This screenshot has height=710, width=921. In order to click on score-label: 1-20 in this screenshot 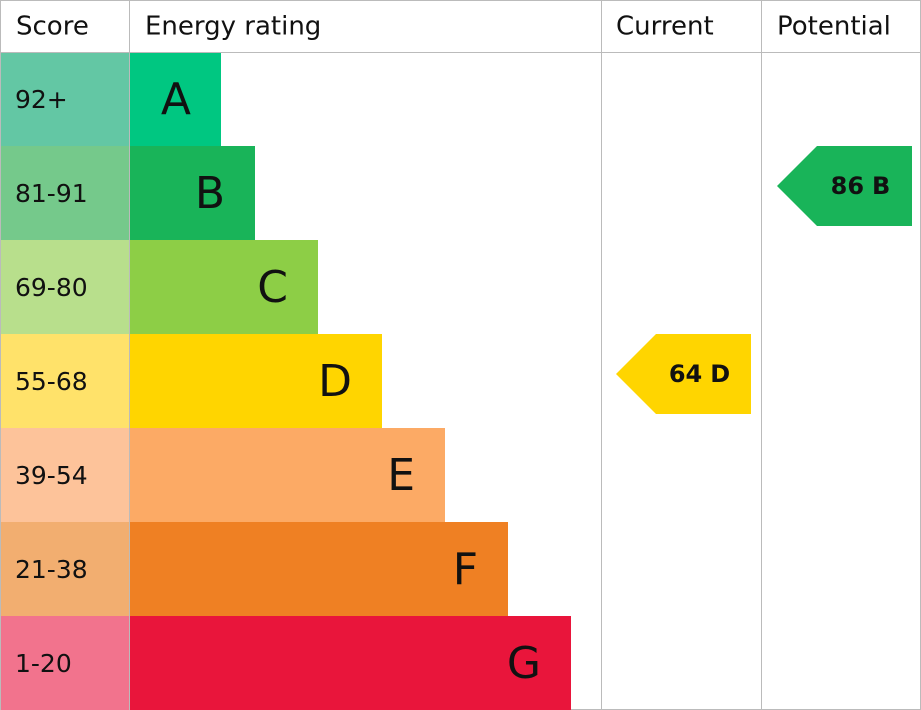, I will do `click(43, 663)`.